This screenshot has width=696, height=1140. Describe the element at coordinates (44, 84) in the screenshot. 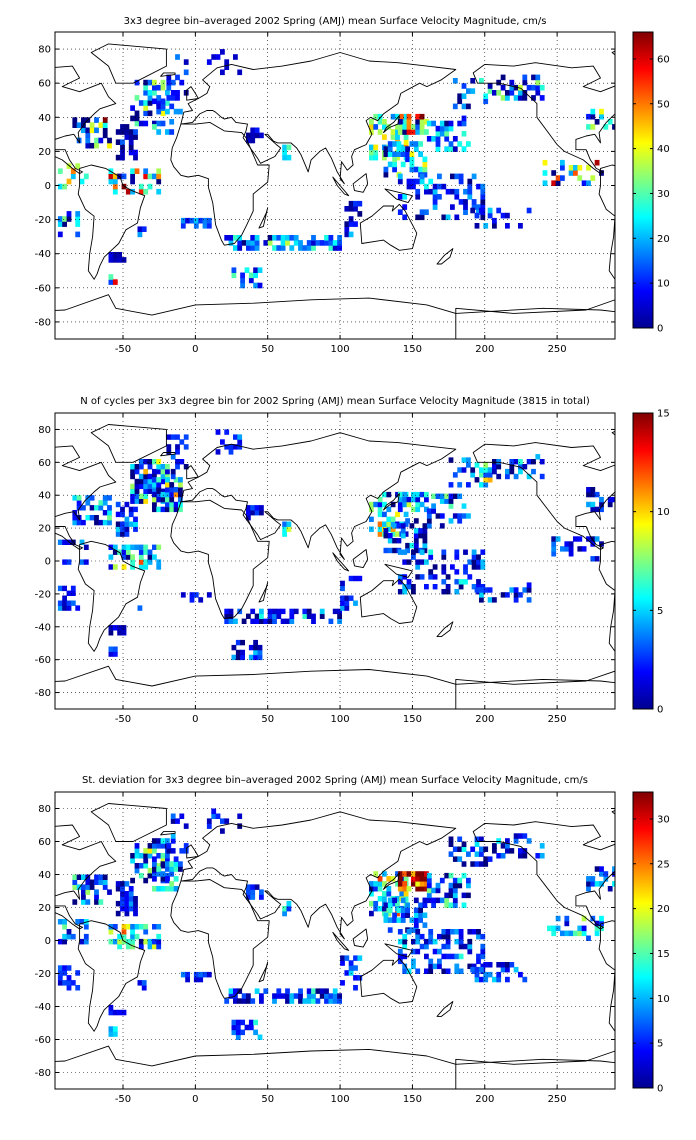

I see `y-tick-label: 60` at that location.